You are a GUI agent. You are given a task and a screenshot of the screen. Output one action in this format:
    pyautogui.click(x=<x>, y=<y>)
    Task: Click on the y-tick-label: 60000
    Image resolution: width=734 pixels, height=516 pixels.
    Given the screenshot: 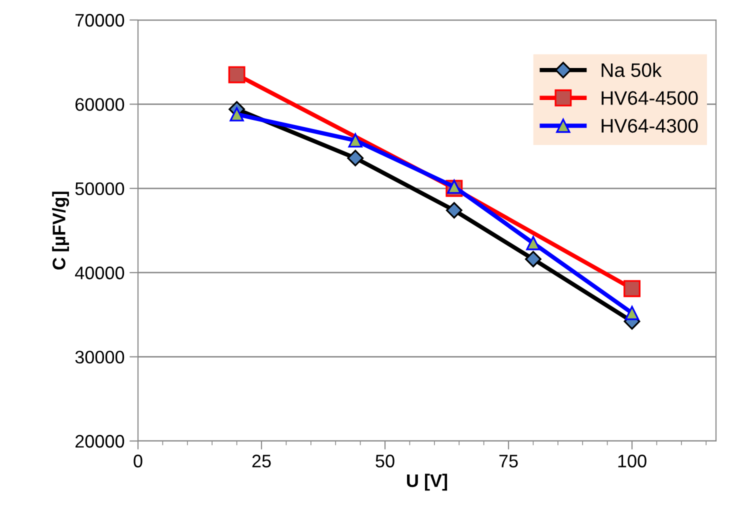 What is the action you would take?
    pyautogui.click(x=100, y=104)
    